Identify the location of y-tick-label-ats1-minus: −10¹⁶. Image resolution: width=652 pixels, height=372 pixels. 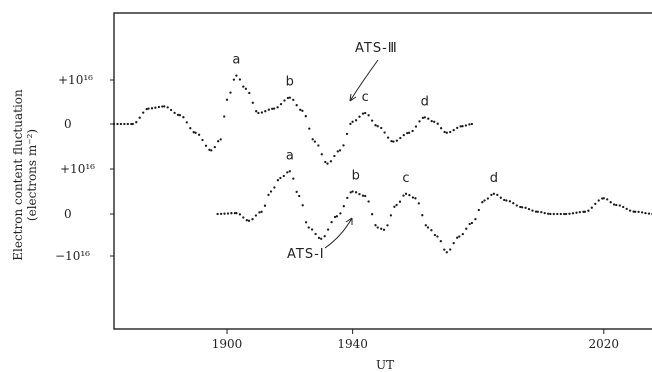
(72, 256).